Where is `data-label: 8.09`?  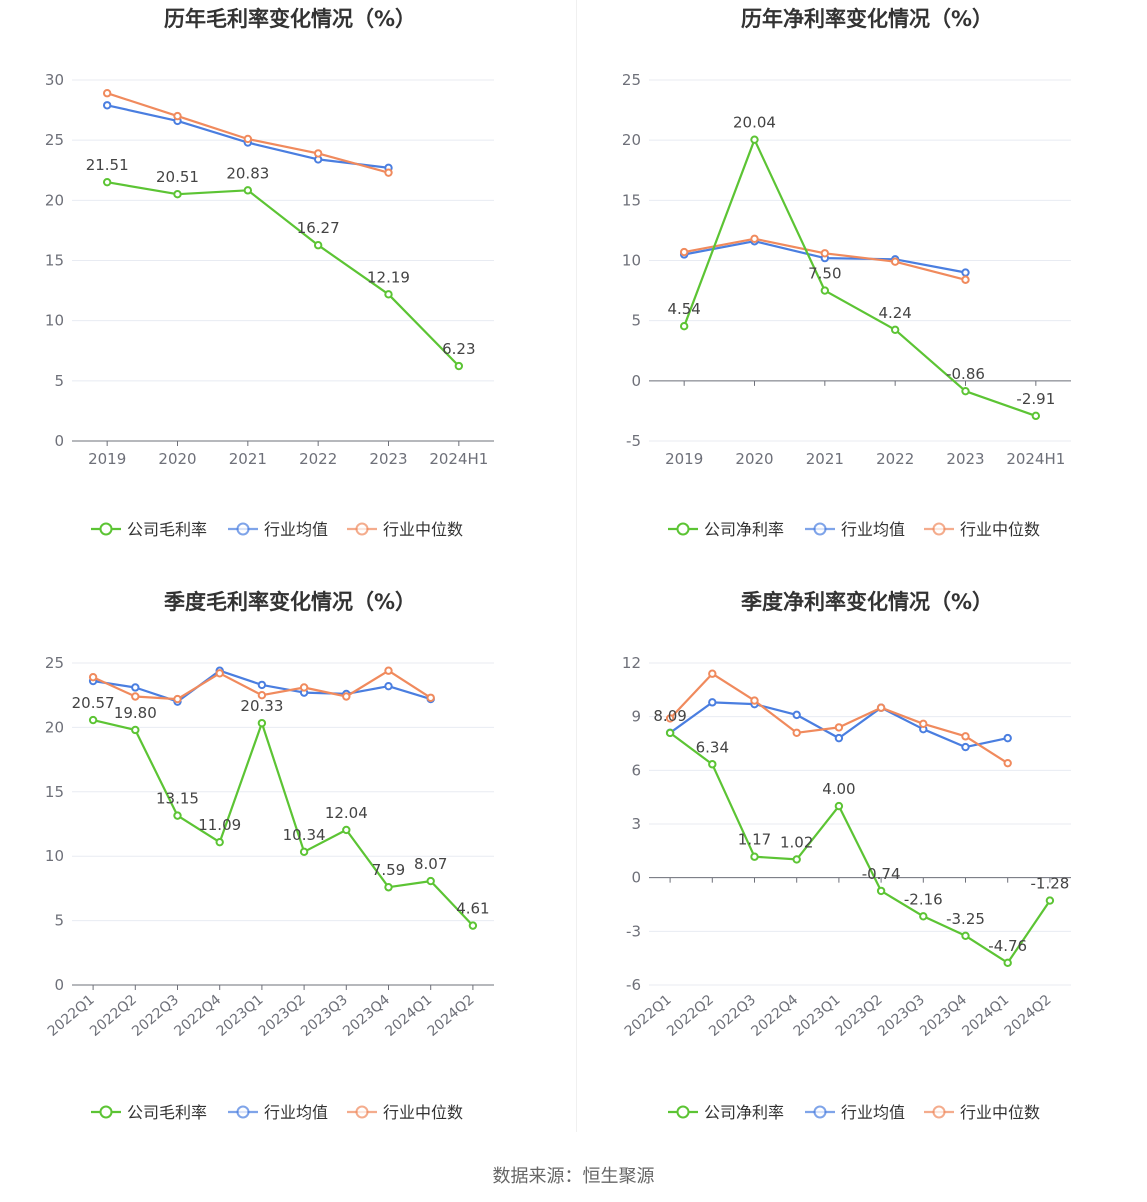 data-label: 8.09 is located at coordinates (669, 716).